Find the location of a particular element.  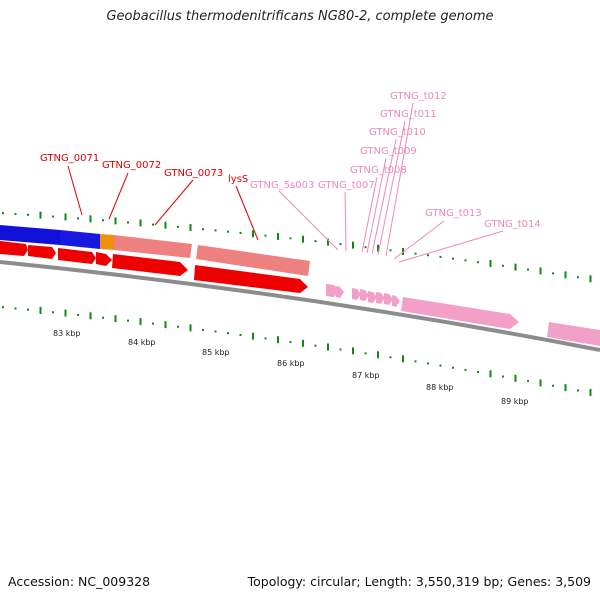

gene-label-lyss: lysS is located at coordinates (238, 179).